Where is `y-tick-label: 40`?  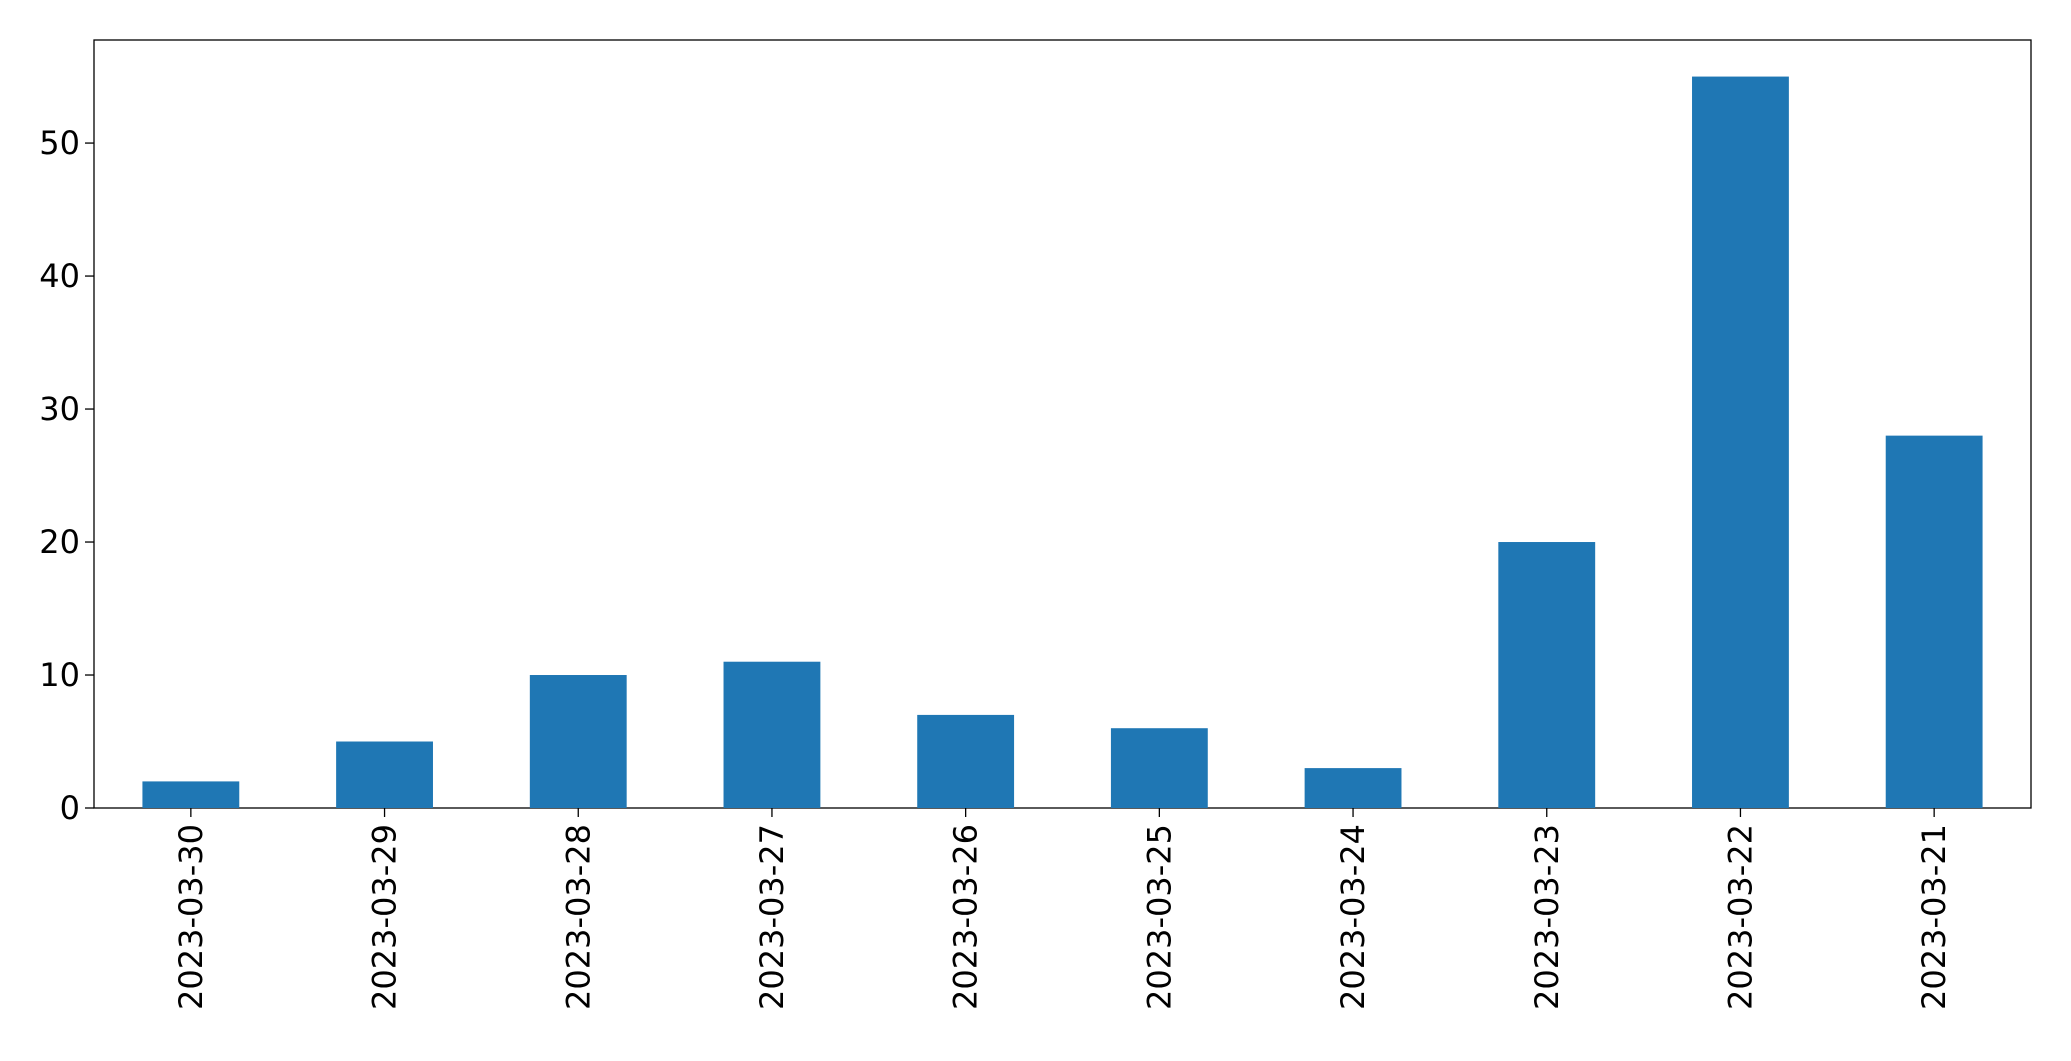 y-tick-label: 40 is located at coordinates (59, 276).